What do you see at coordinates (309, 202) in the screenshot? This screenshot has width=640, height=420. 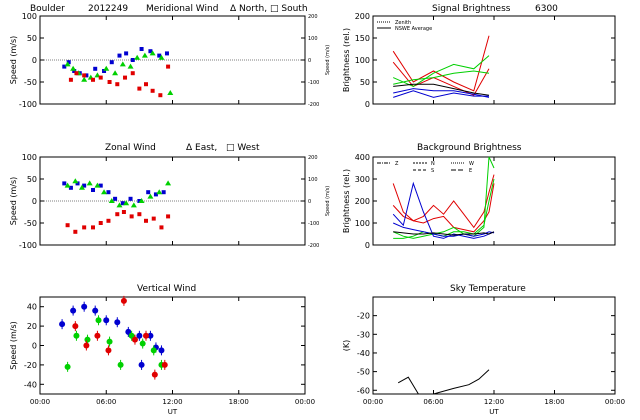 I see `zonal-y2tick-label: 0` at bounding box center [309, 202].